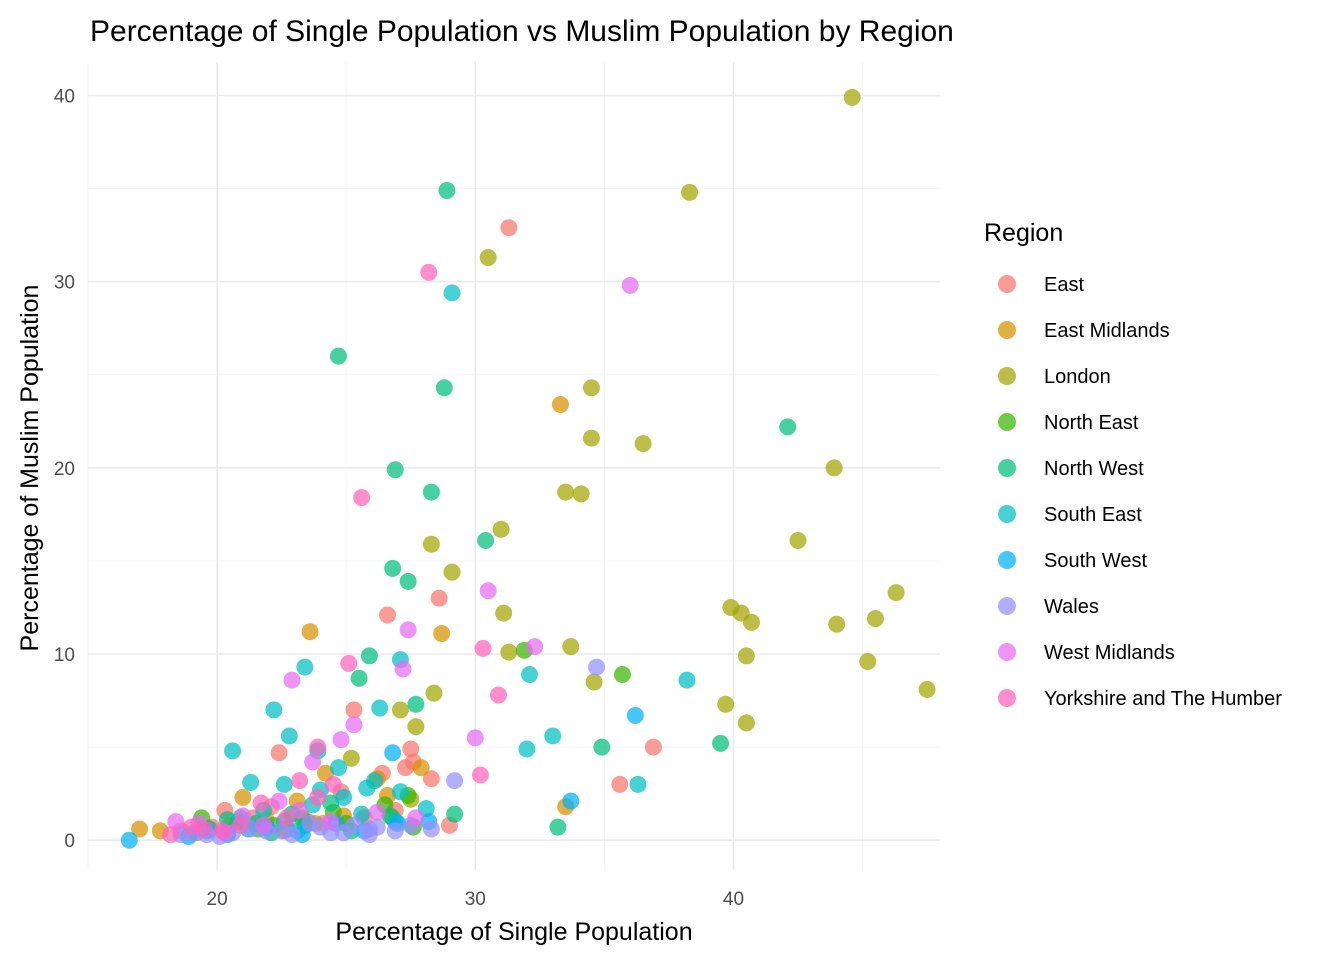 The height and width of the screenshot is (960, 1344). What do you see at coordinates (64, 283) in the screenshot?
I see `y-tick-label: 30` at bounding box center [64, 283].